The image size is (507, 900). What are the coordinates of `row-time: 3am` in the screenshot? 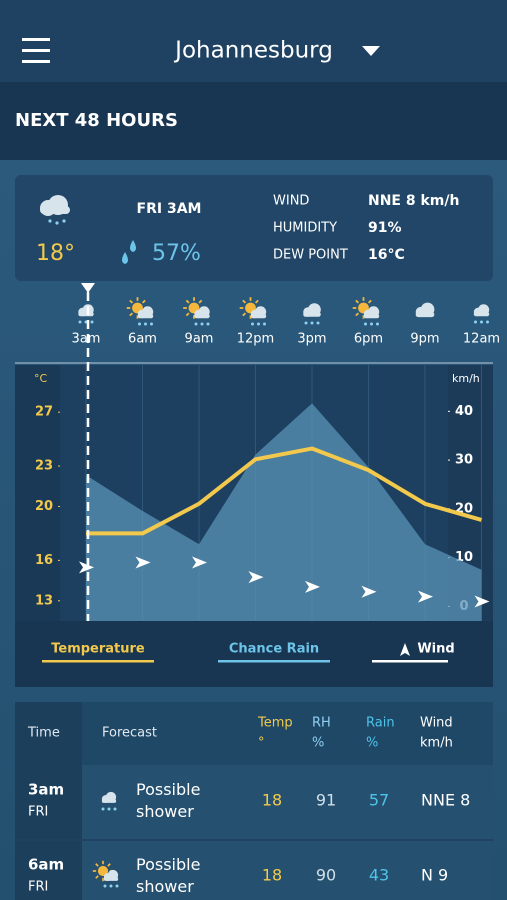 It's located at (46, 790).